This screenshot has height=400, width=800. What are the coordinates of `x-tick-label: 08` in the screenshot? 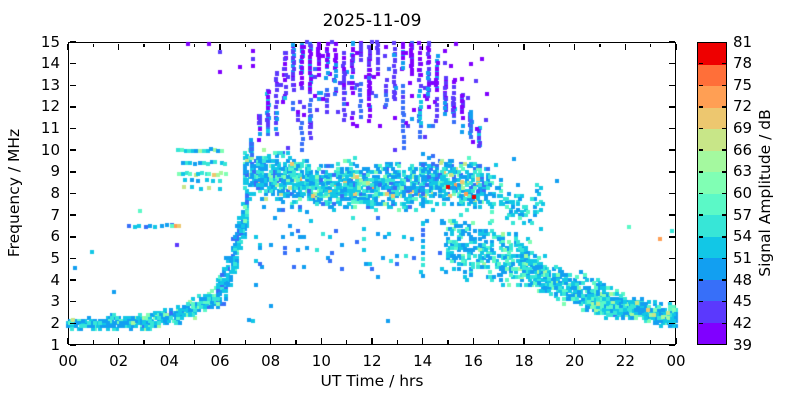 It's located at (271, 361).